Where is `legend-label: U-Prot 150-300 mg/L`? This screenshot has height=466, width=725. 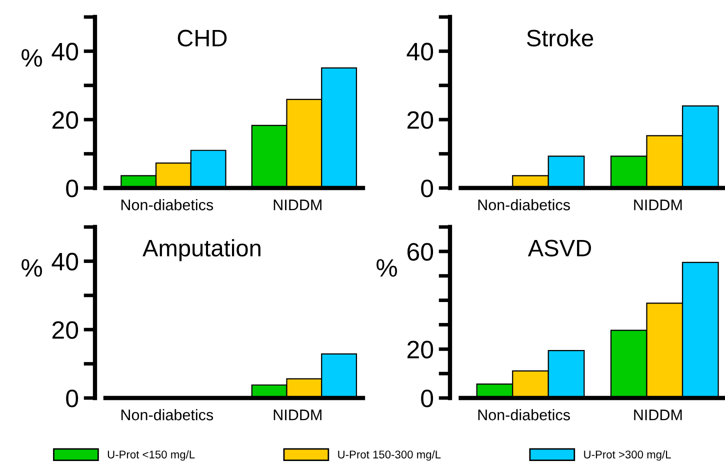
legend-label: U-Prot 150-300 mg/L is located at coordinates (389, 455).